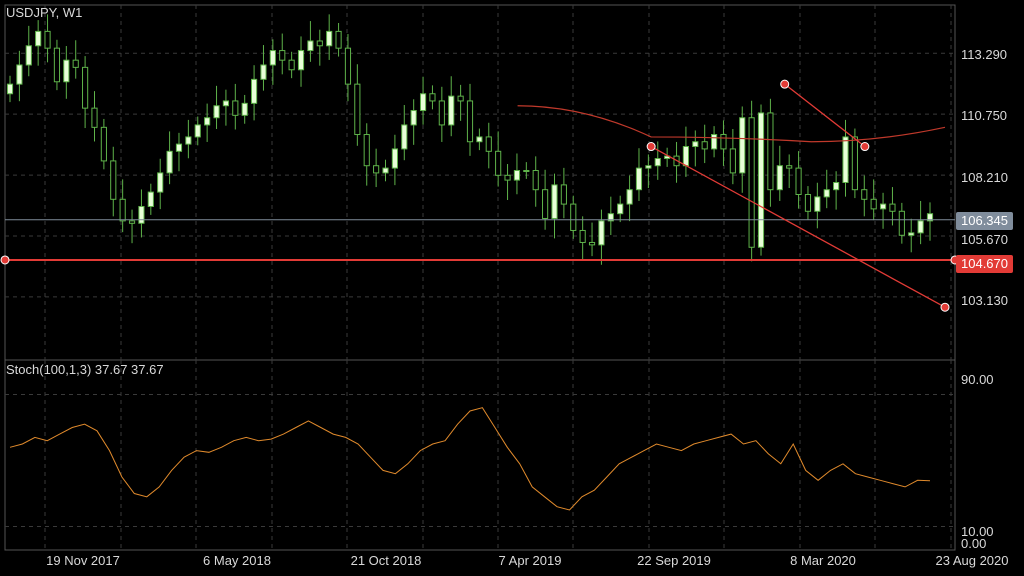  Describe the element at coordinates (984, 239) in the screenshot. I see `price-tick-label: 105.670` at that location.